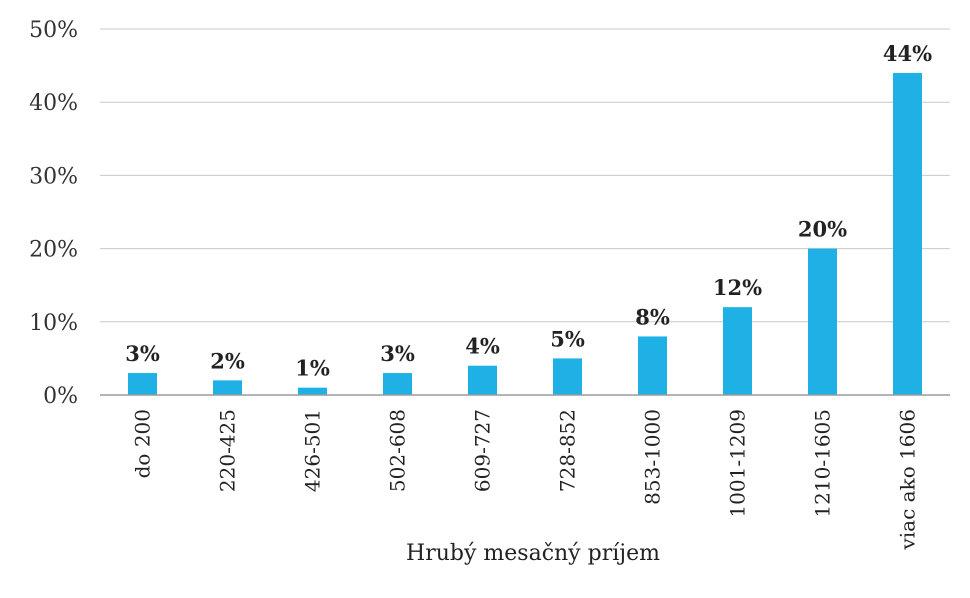  What do you see at coordinates (53, 213) in the screenshot?
I see `y-axis-ticks: 0% 10% 20% 30% 40% 50%` at bounding box center [53, 213].